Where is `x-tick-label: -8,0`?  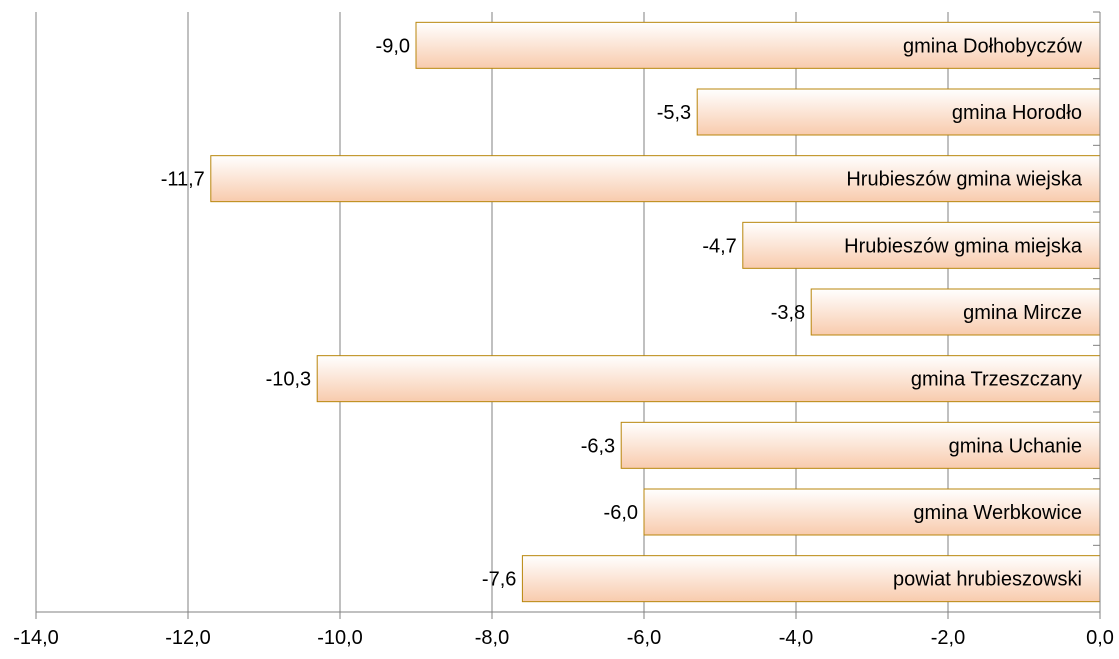
x-tick-label: -8,0 is located at coordinates (492, 638).